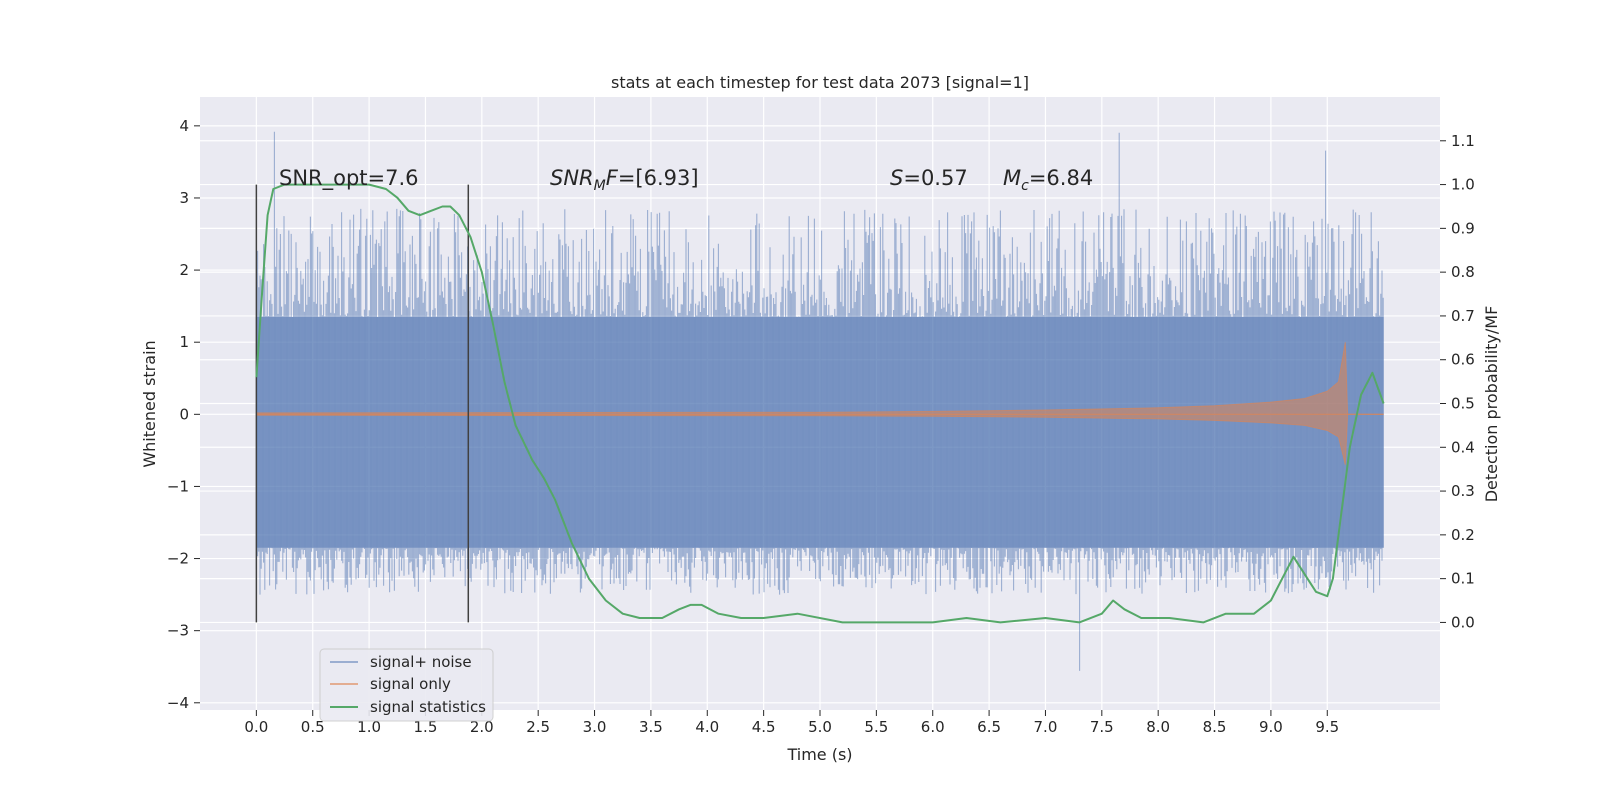 The image size is (1600, 800). What do you see at coordinates (820, 727) in the screenshot?
I see `x-tick-label: 5.0` at bounding box center [820, 727].